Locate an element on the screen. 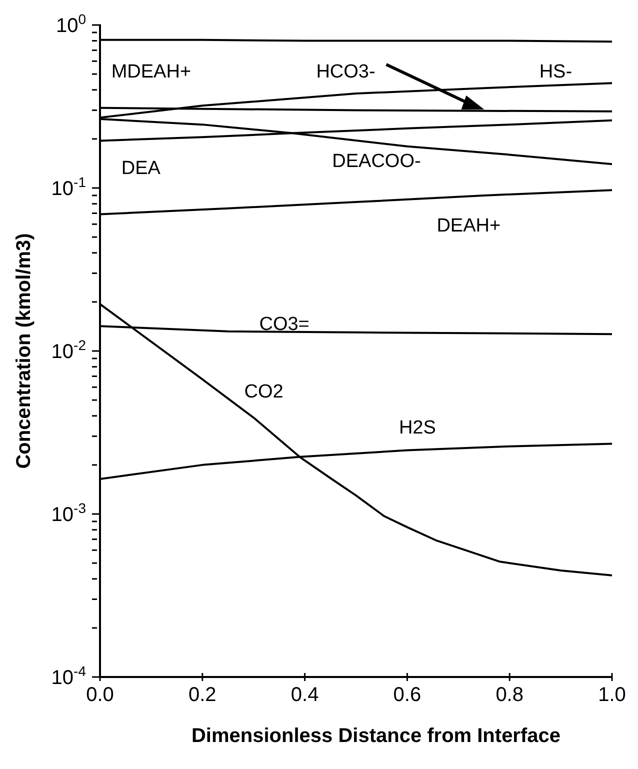 The height and width of the screenshot is (769, 638). series-label: DEA is located at coordinates (141, 168).